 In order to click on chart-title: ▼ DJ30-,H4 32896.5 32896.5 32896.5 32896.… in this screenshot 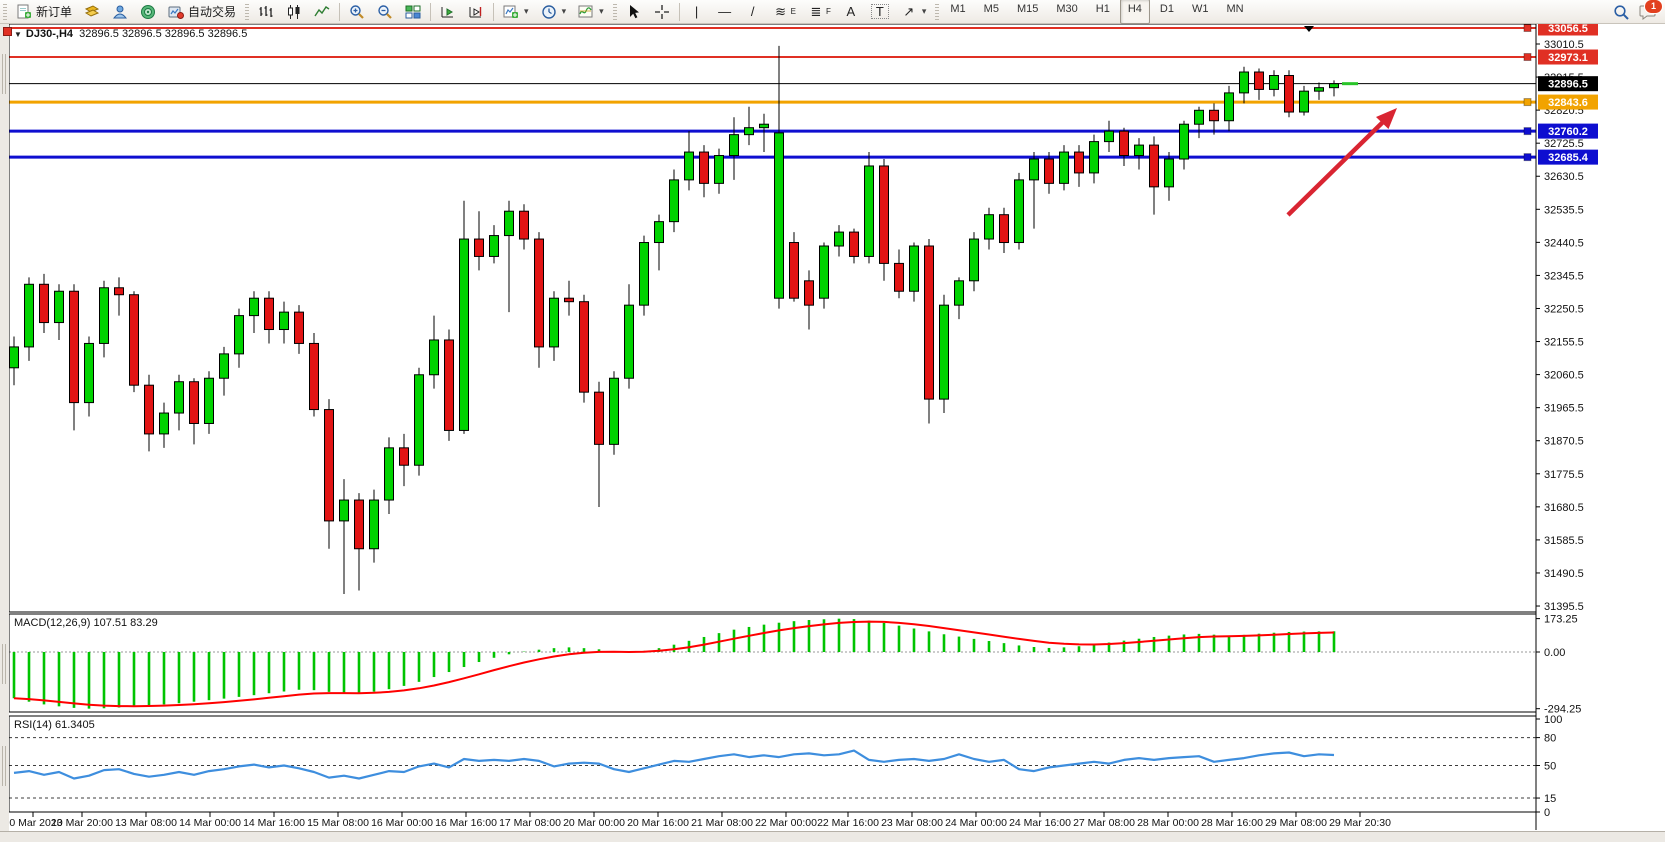, I will do `click(130, 34)`.